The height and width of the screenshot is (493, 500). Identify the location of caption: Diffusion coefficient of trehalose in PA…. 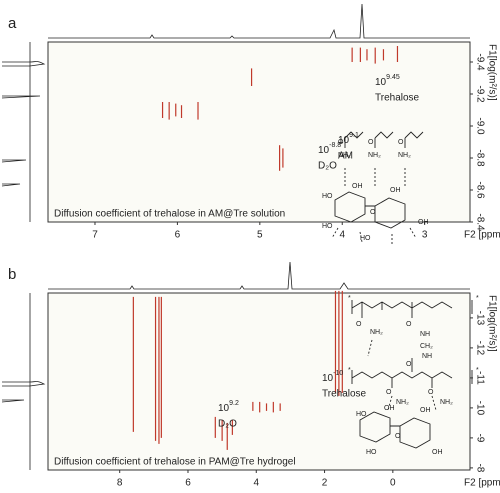
(175, 462).